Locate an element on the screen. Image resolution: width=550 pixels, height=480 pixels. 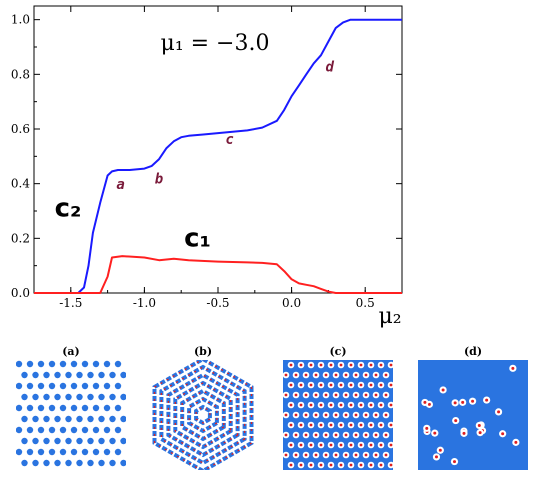
pattern-panel-a is located at coordinates (71, 415).